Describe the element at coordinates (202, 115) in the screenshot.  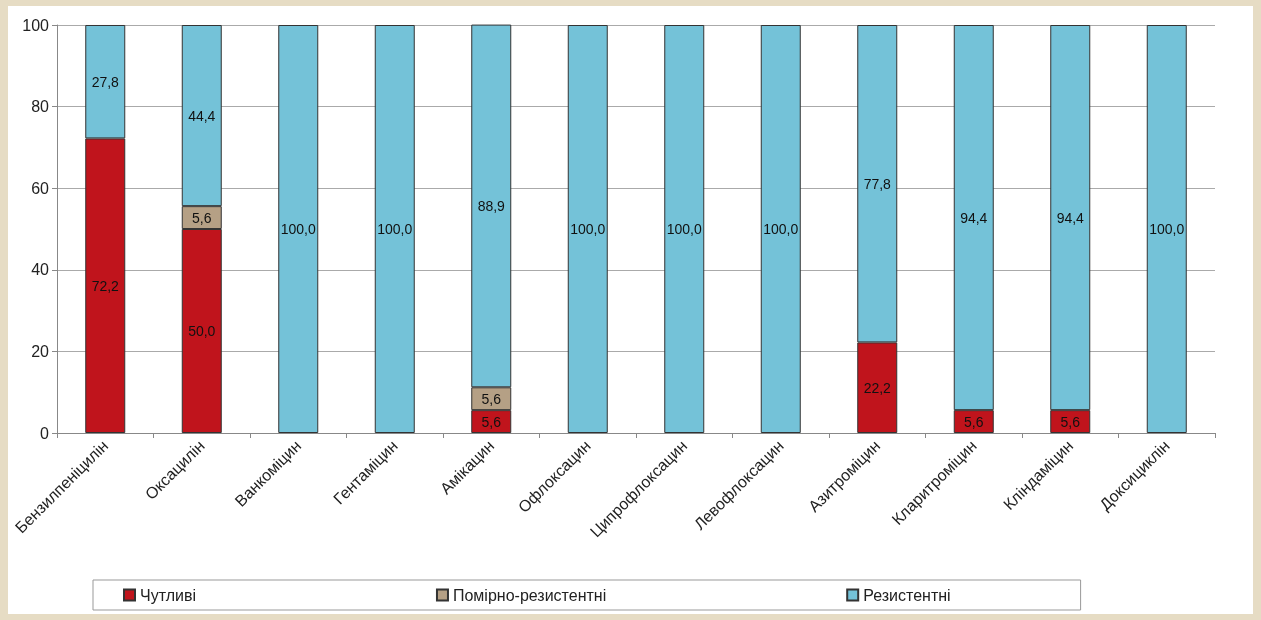
I see `data-label: 44,4` at that location.